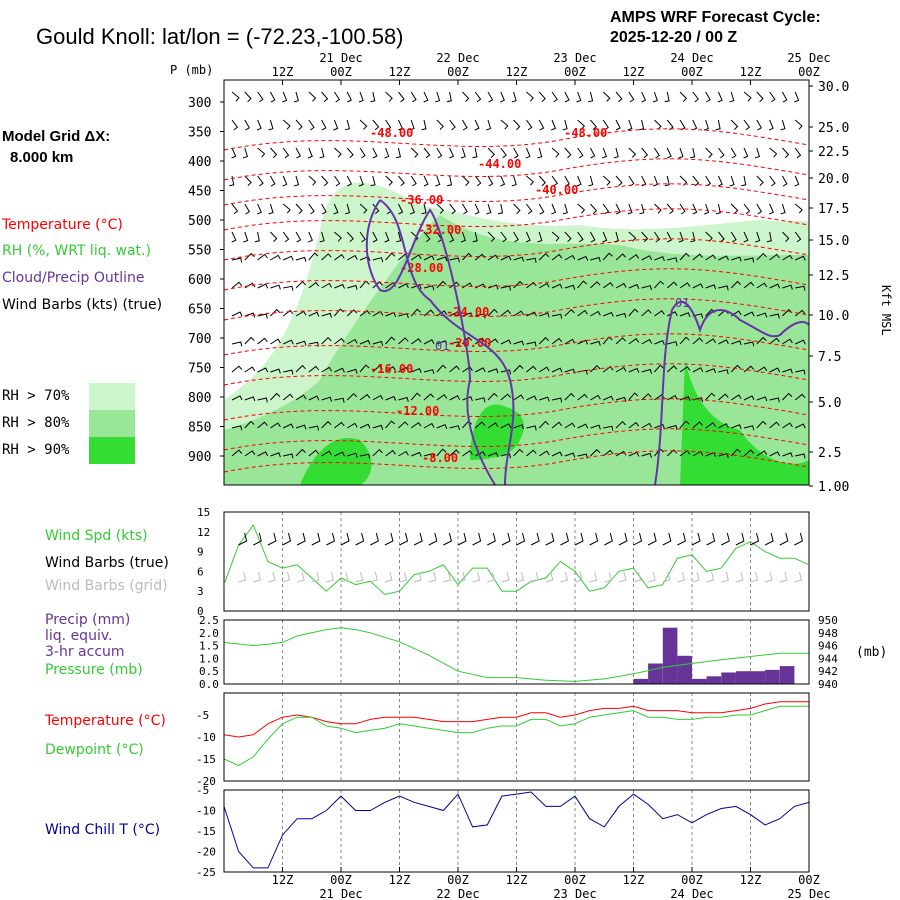 The height and width of the screenshot is (900, 900). I want to click on legend-rh80-label: RH > 80%, so click(36, 423).